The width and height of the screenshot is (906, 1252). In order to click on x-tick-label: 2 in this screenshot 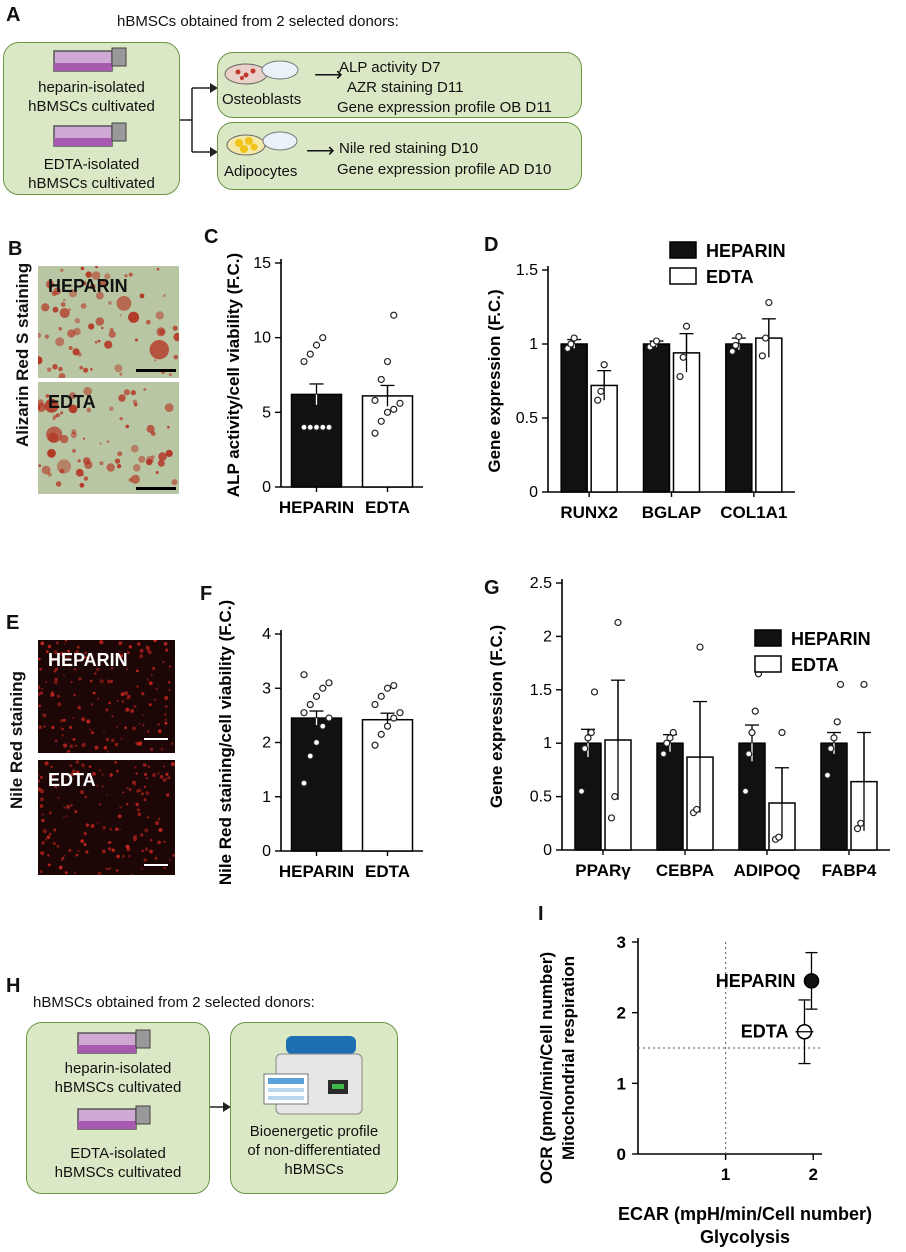, I will do `click(813, 1174)`.